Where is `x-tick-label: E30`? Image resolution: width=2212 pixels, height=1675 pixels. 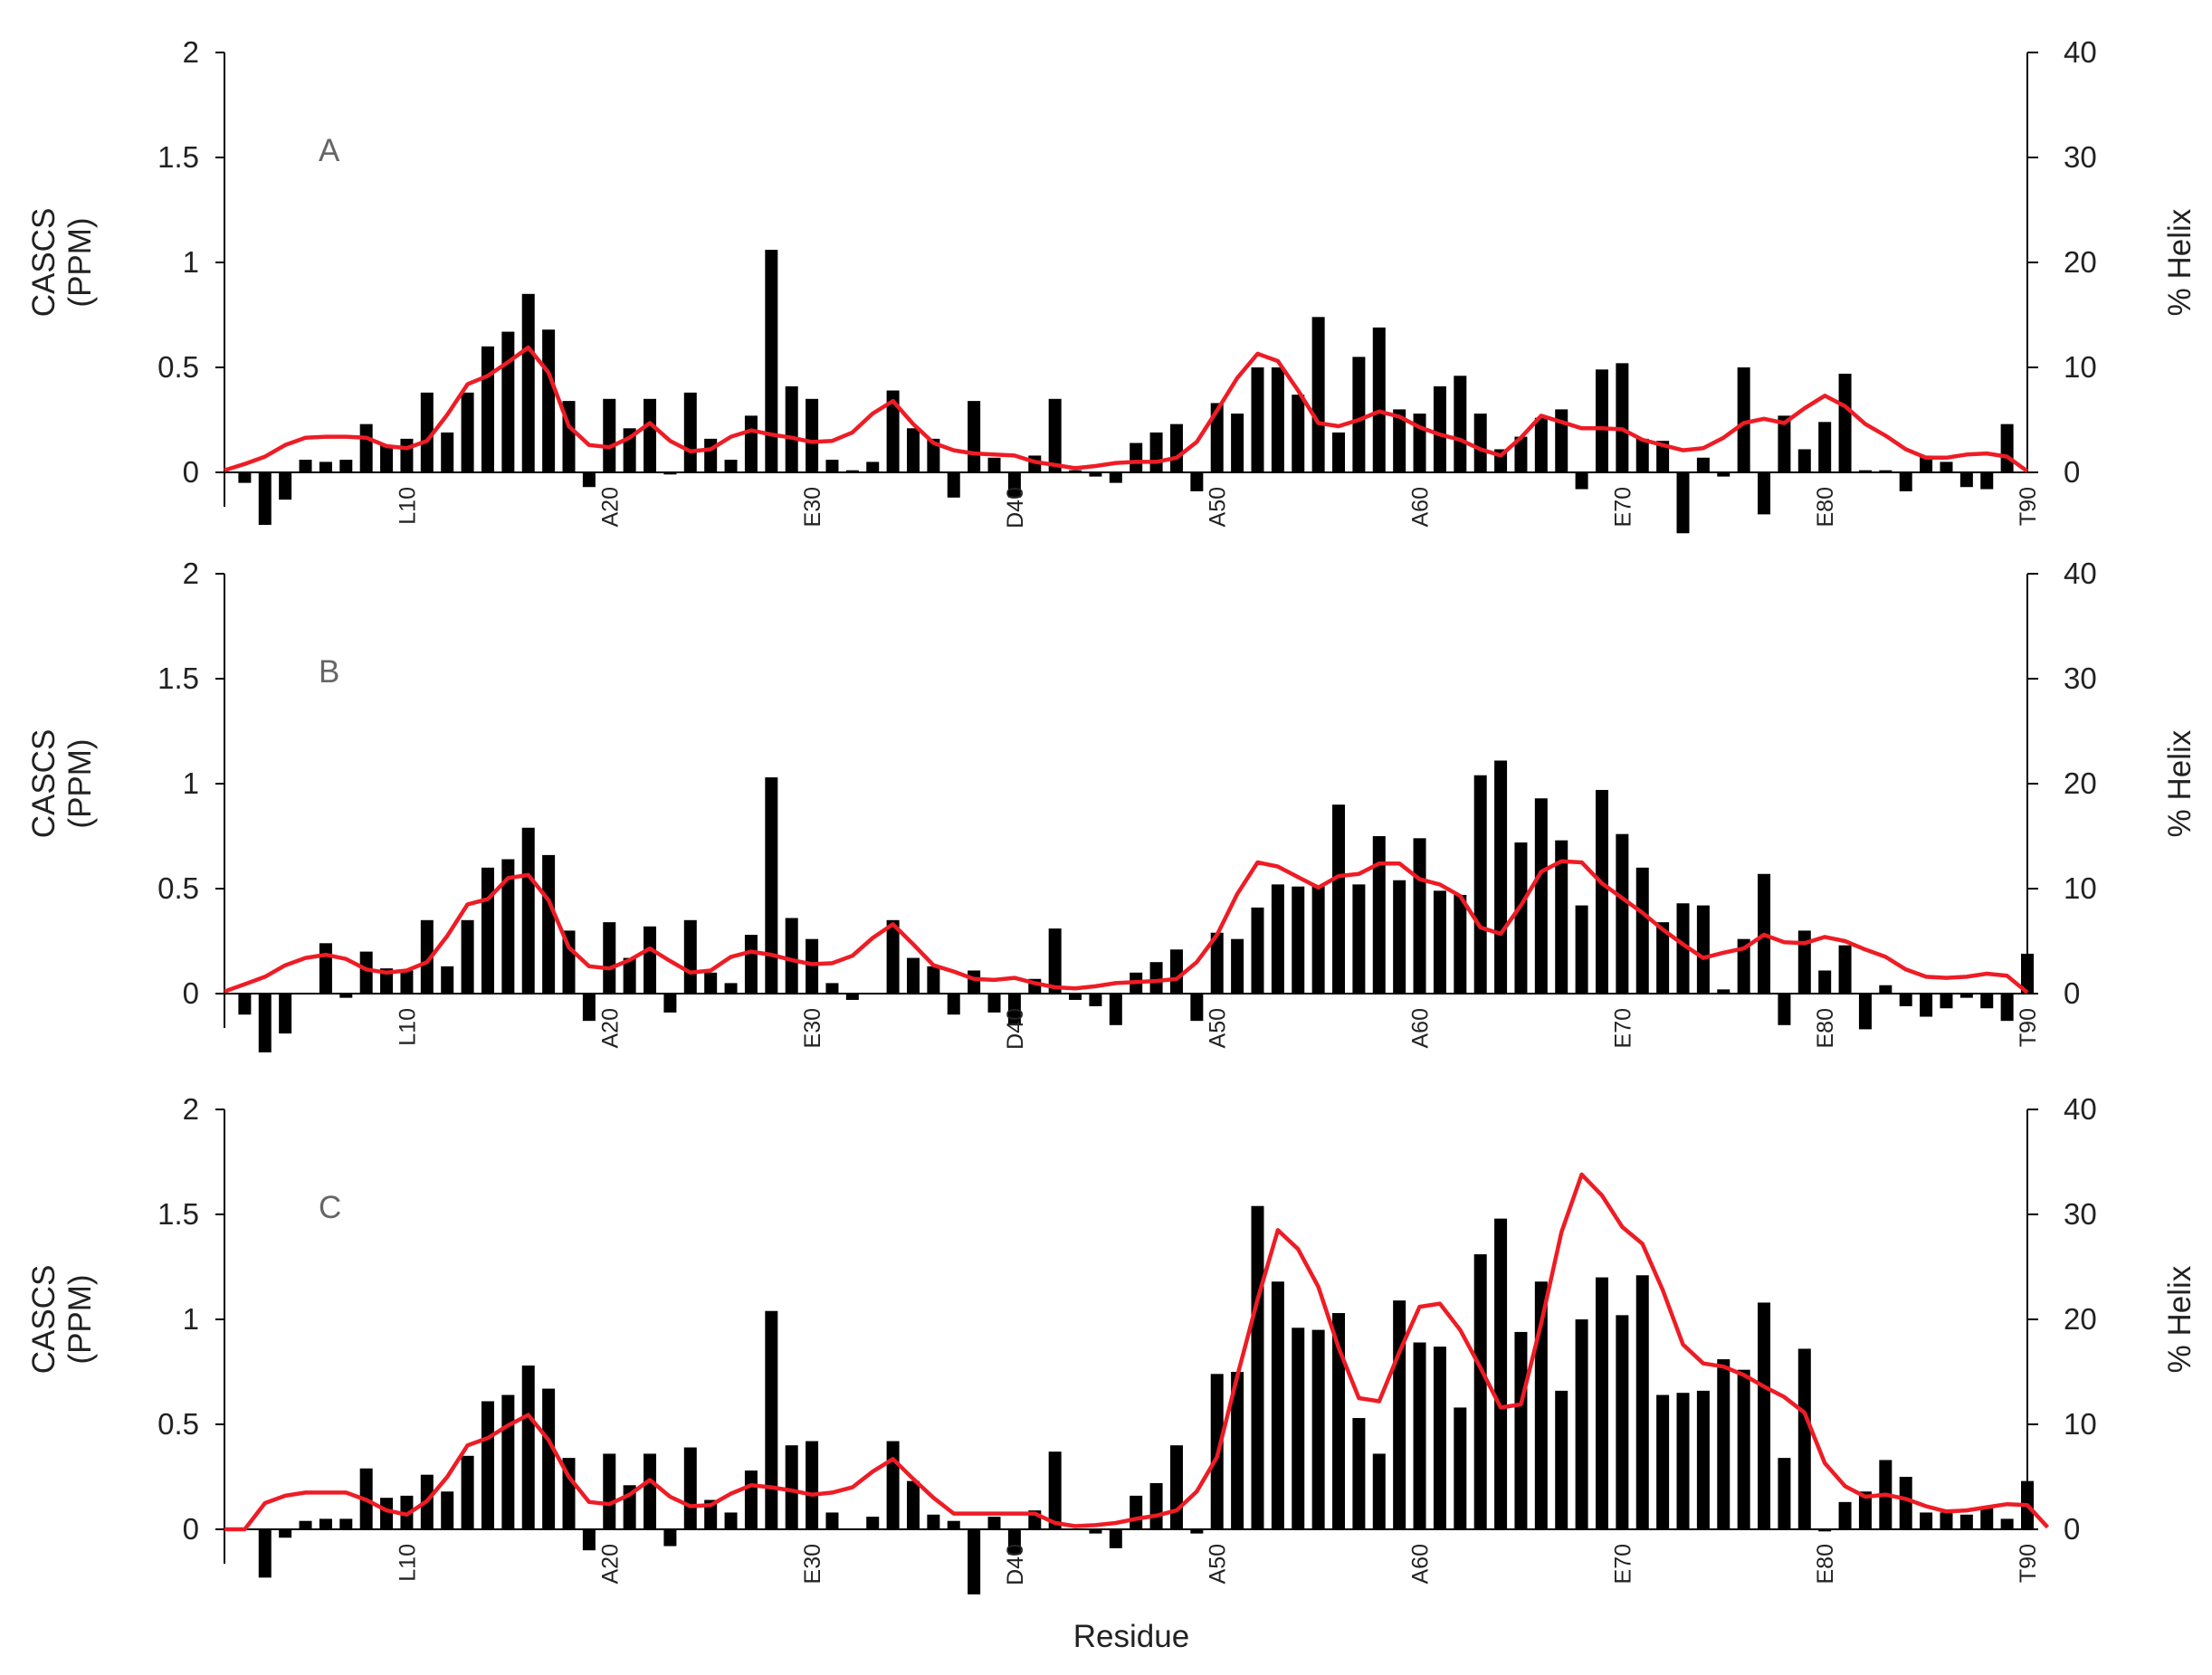 x-tick-label: E30 is located at coordinates (812, 507).